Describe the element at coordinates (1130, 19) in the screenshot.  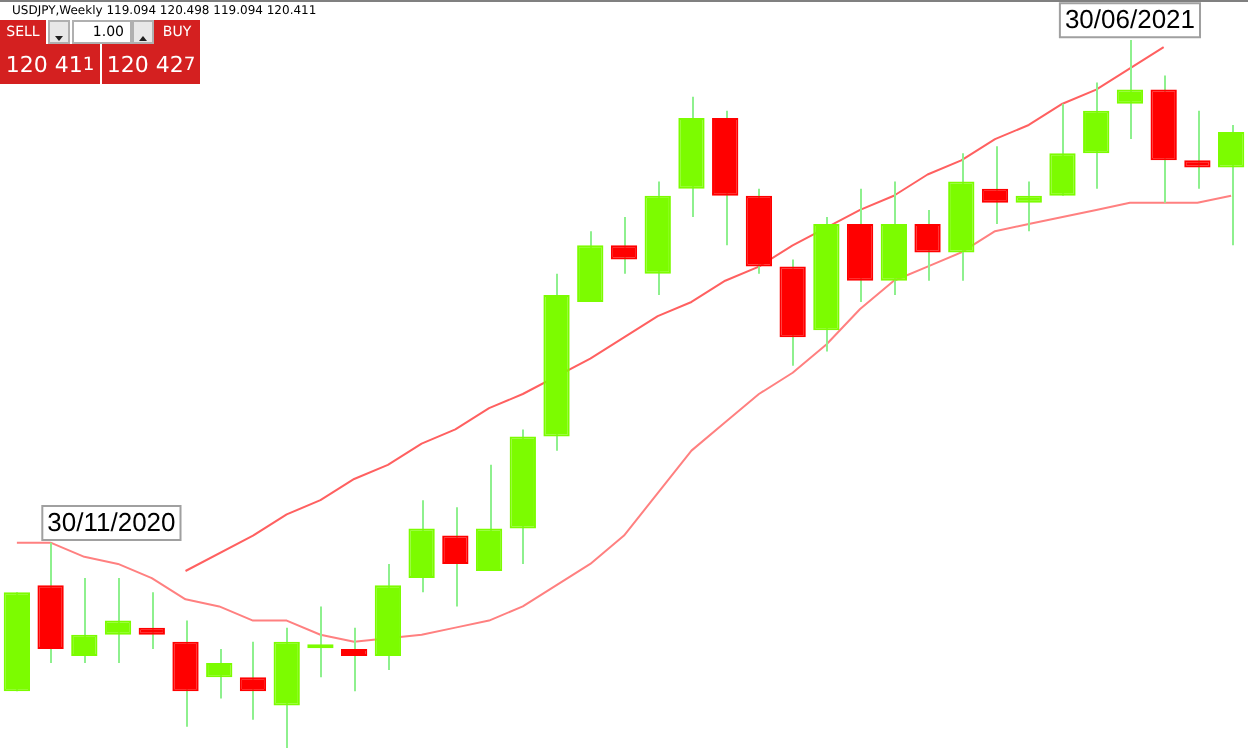
I see `annotation: 30/06/2021` at that location.